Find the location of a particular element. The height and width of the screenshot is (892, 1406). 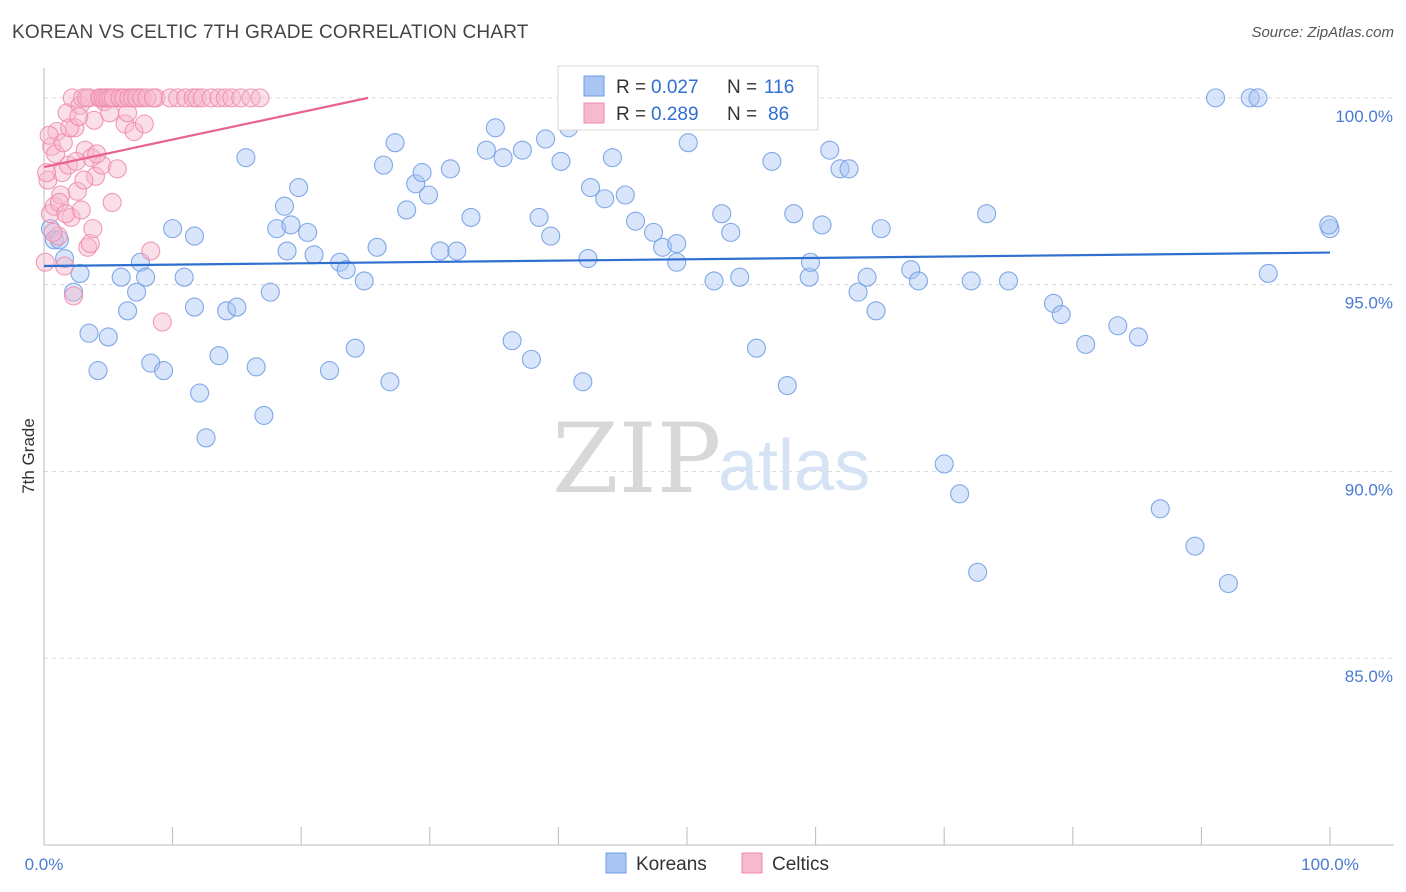

watermark: ZIP atlas is located at coordinates (711, 459).